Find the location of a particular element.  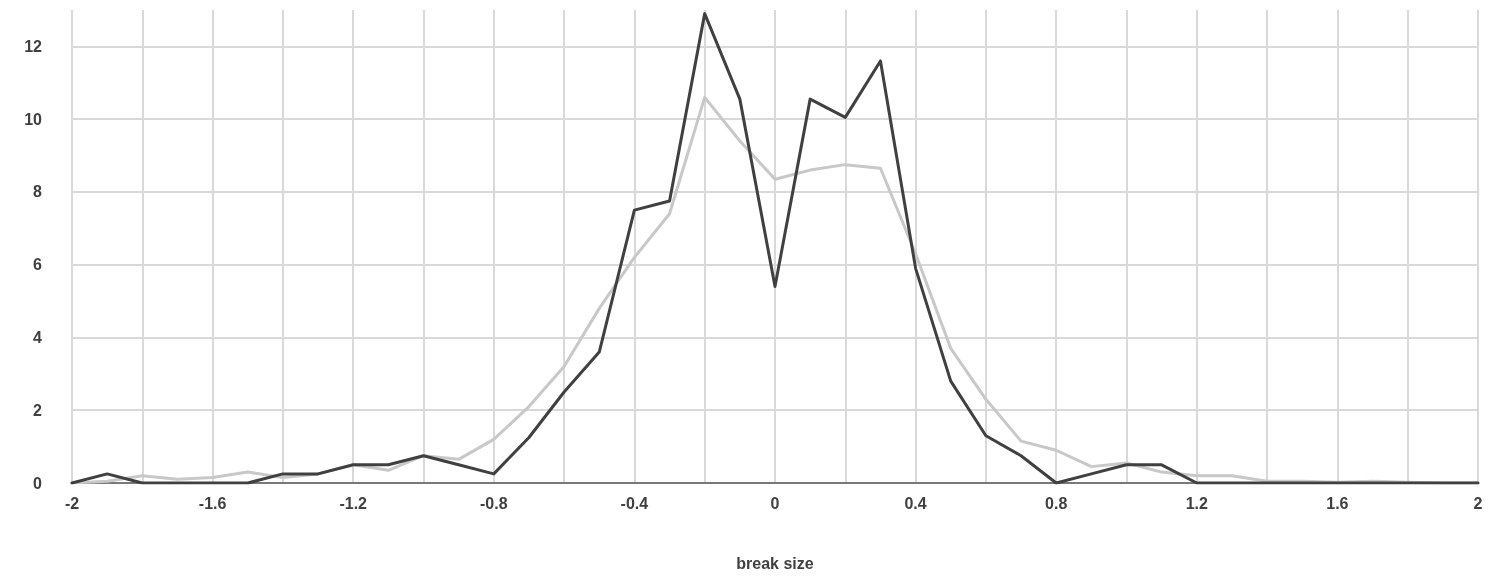

y-tick-label: 0 is located at coordinates (38, 483).